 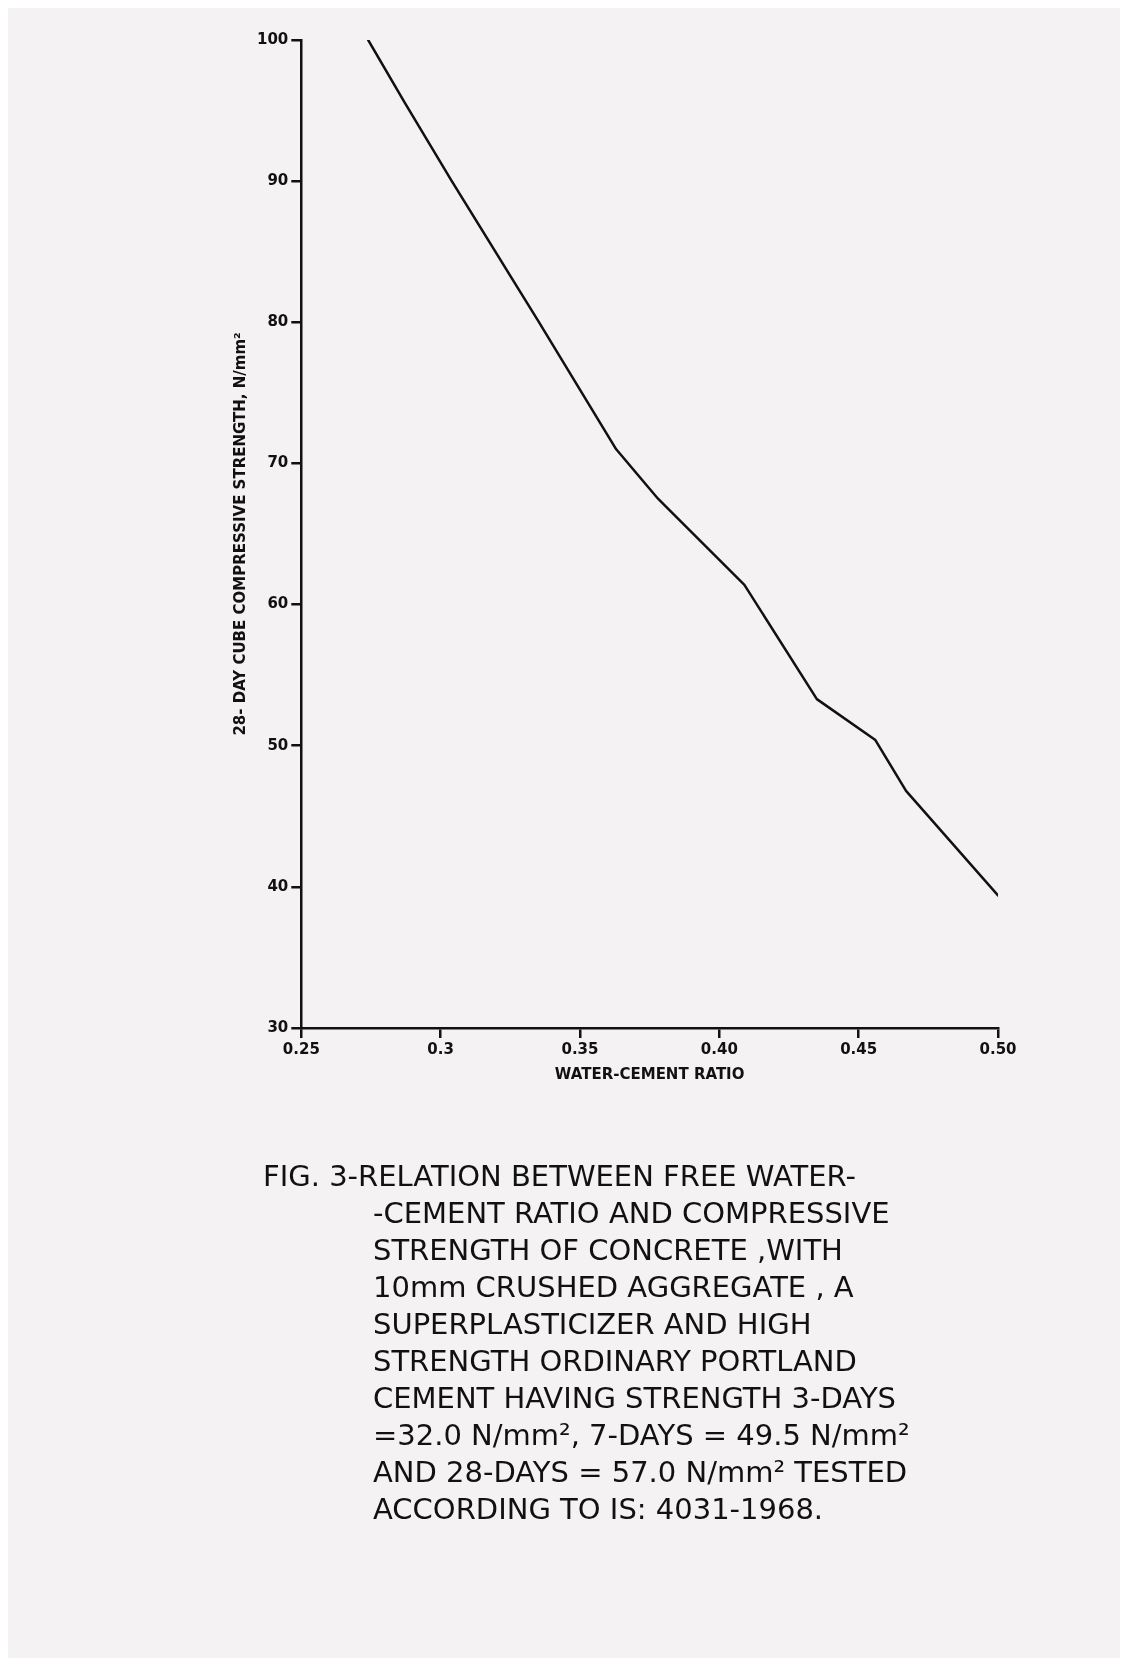 What do you see at coordinates (278, 180) in the screenshot?
I see `y-tick-label: 90` at bounding box center [278, 180].